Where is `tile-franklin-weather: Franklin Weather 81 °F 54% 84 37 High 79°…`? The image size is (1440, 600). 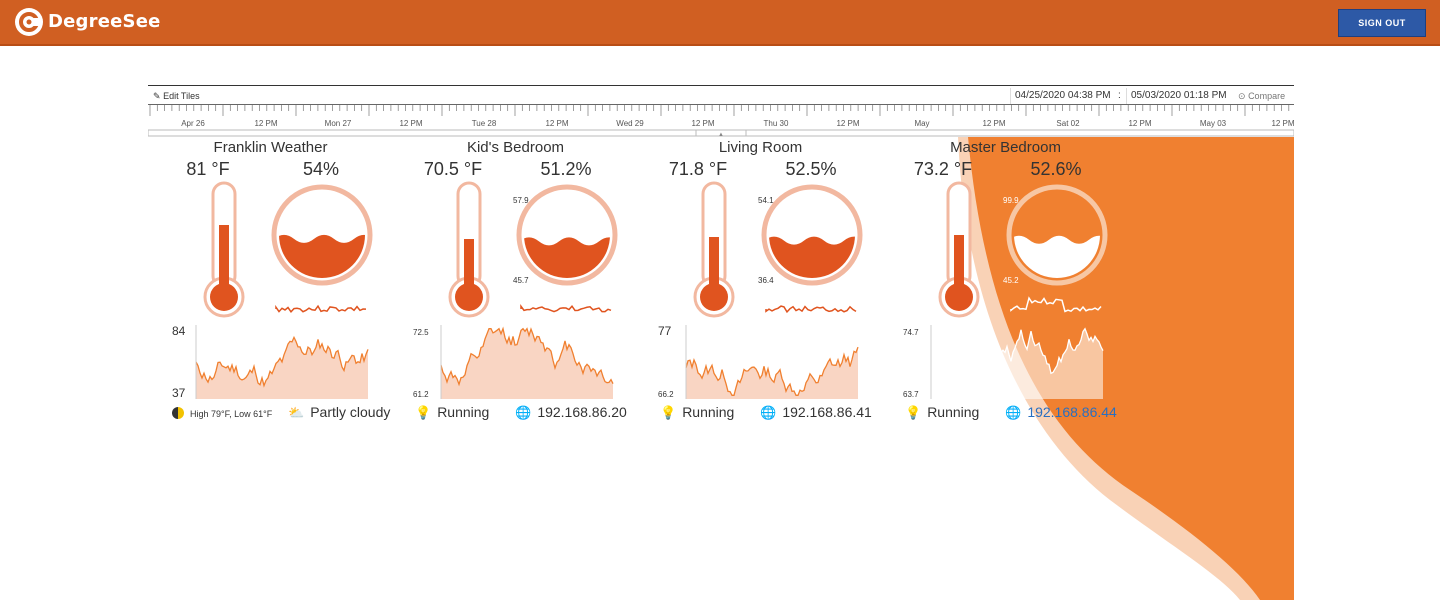 tile-franklin-weather: Franklin Weather 81 °F 54% 84 37 High 79°… is located at coordinates (270, 282).